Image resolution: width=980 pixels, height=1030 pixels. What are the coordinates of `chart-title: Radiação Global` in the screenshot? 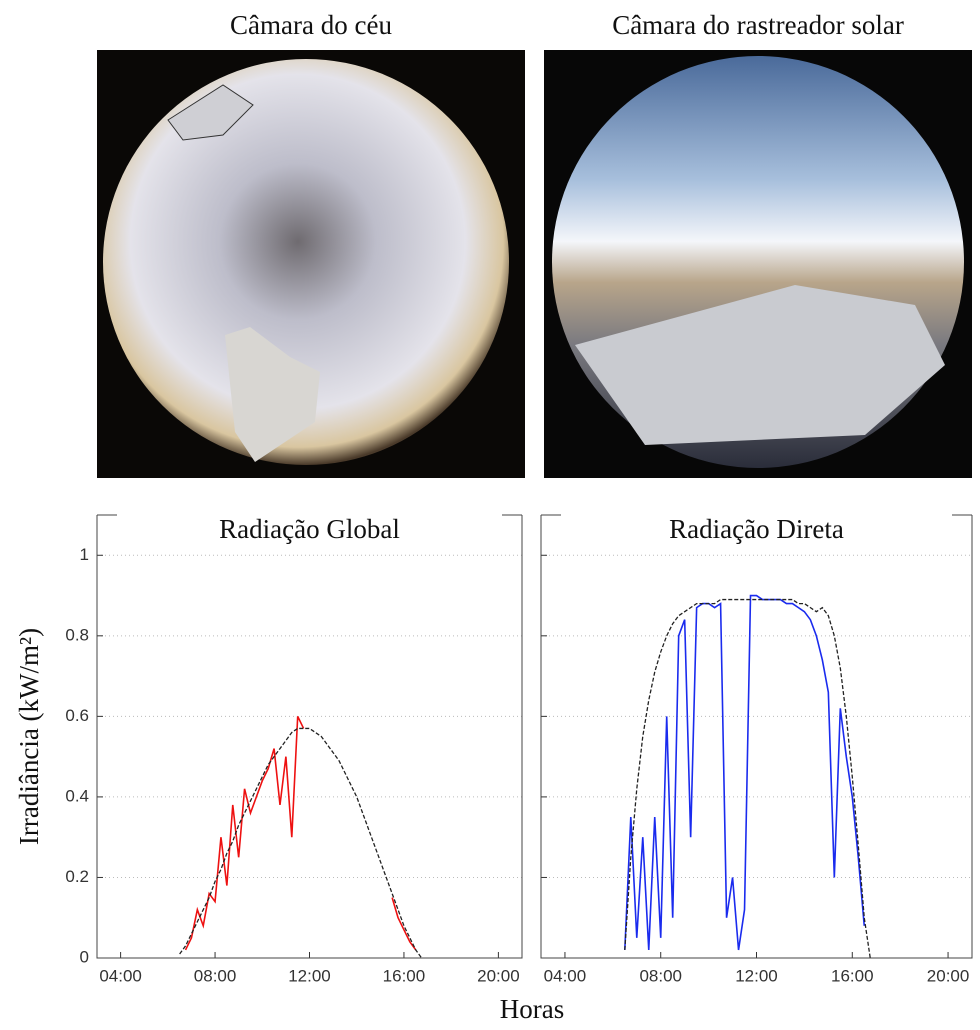 It's located at (309, 529).